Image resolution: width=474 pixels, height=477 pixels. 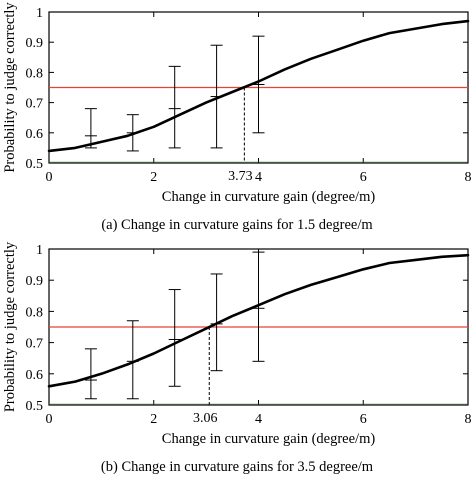 What do you see at coordinates (205, 418) in the screenshot?
I see `threshold-value-label: 3.06` at bounding box center [205, 418].